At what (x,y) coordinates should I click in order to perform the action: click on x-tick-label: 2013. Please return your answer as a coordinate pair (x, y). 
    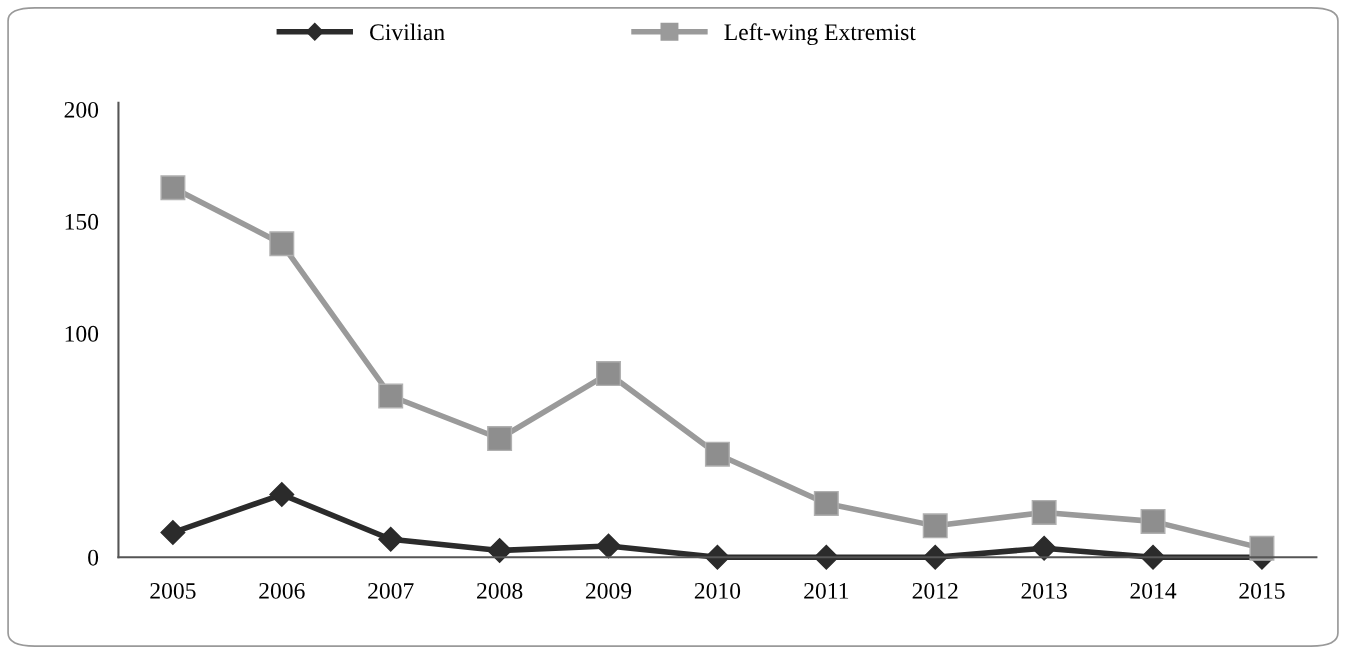
    Looking at the image, I should click on (1044, 590).